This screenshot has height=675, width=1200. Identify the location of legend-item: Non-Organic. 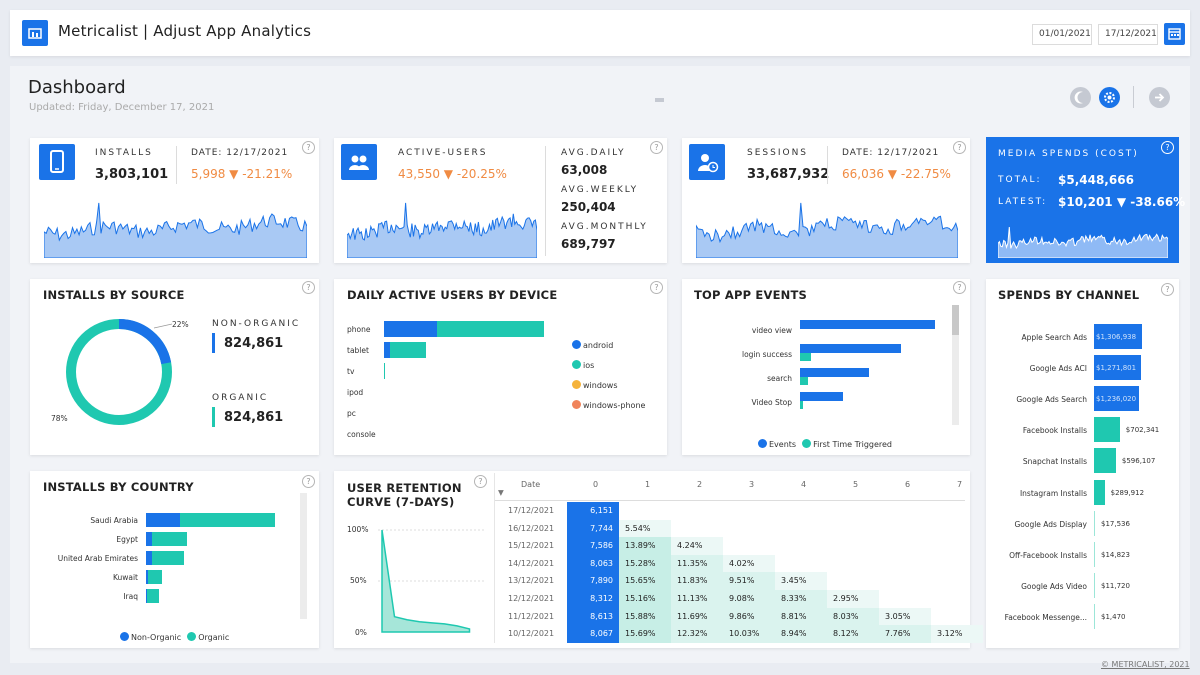
(150, 637).